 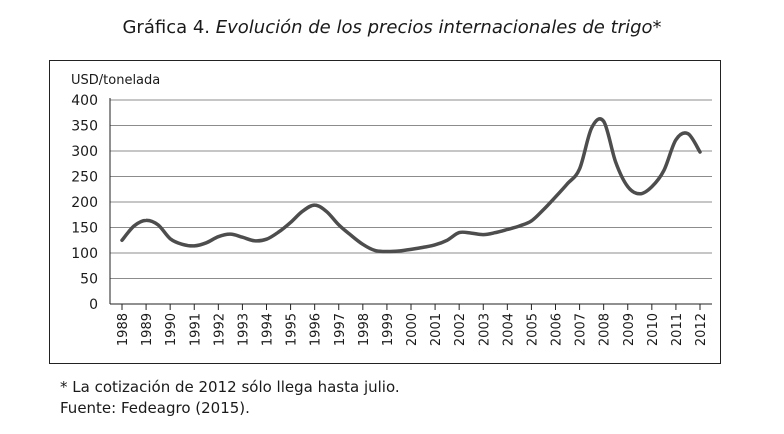 I want to click on x-tick-label: 2010, so click(x=653, y=329).